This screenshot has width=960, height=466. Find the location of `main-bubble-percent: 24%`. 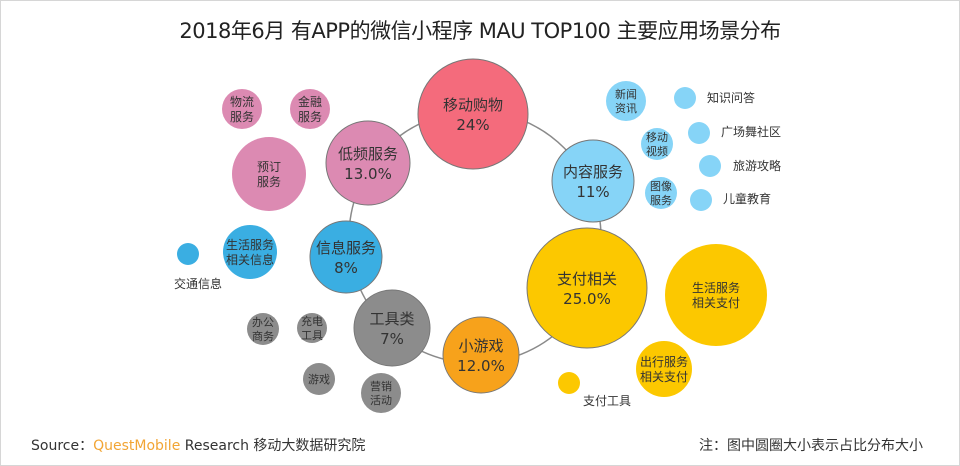

main-bubble-percent: 24% is located at coordinates (472, 125).